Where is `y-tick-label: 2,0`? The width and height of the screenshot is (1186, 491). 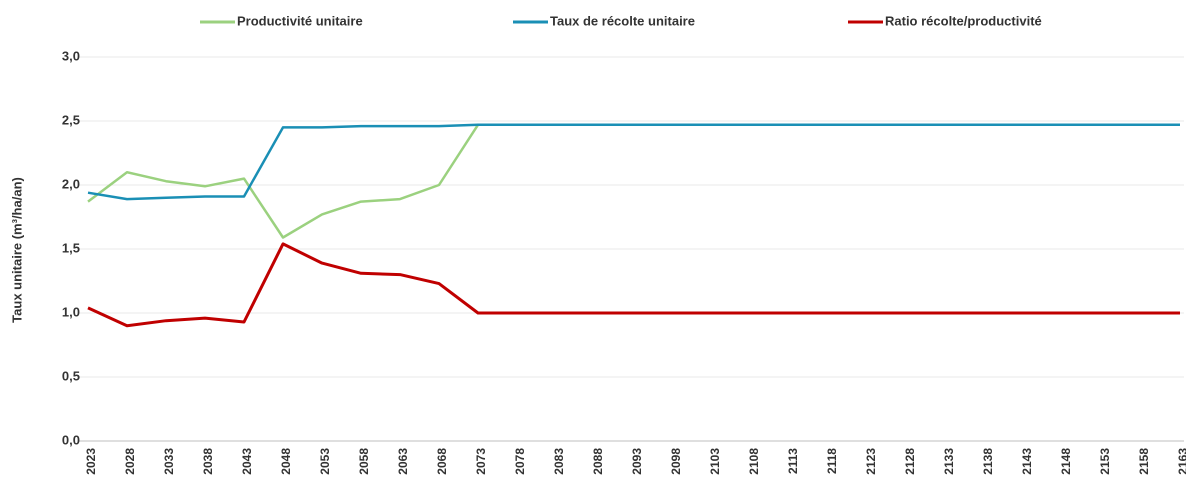 y-tick-label: 2,0 is located at coordinates (71, 183).